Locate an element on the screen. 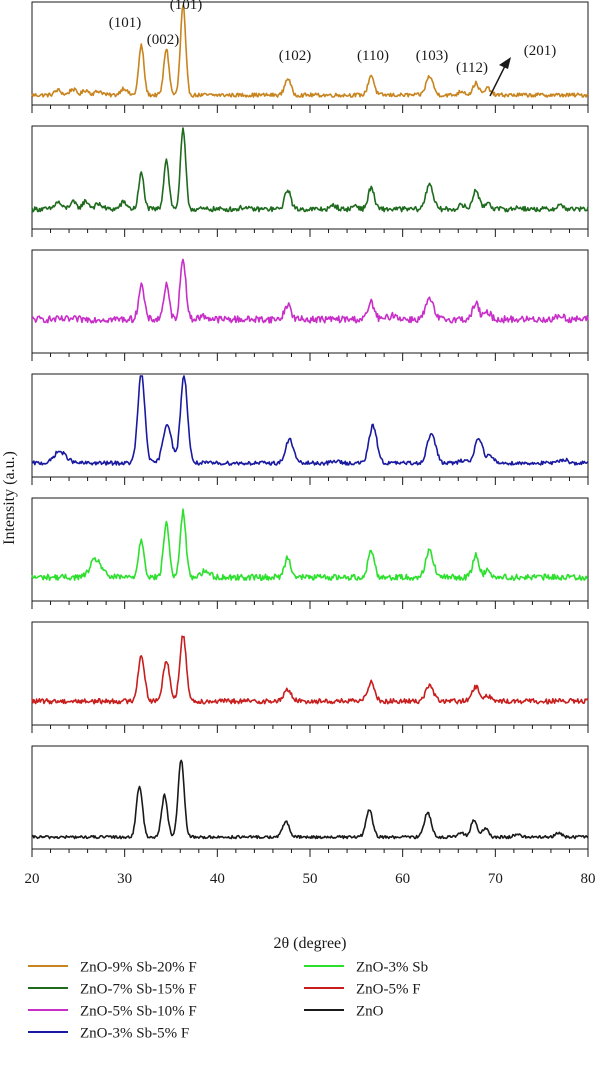  legend-column-right: ZnO-3% Sb ZnO-5% F ZnO is located at coordinates (366, 989).